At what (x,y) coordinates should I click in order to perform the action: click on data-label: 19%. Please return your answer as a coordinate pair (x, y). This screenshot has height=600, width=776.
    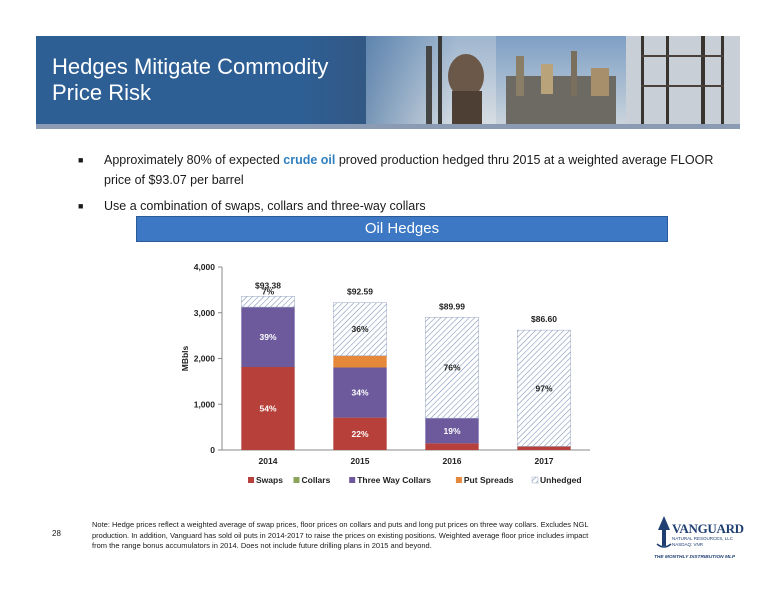
    Looking at the image, I should click on (451, 431).